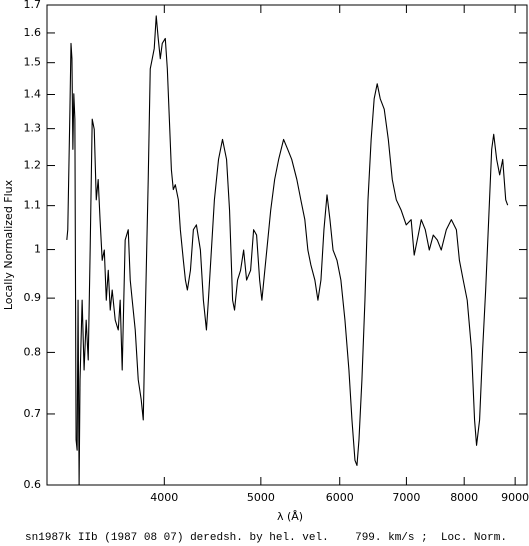  What do you see at coordinates (33, 165) in the screenshot?
I see `y-tick-label: 1.2` at bounding box center [33, 165].